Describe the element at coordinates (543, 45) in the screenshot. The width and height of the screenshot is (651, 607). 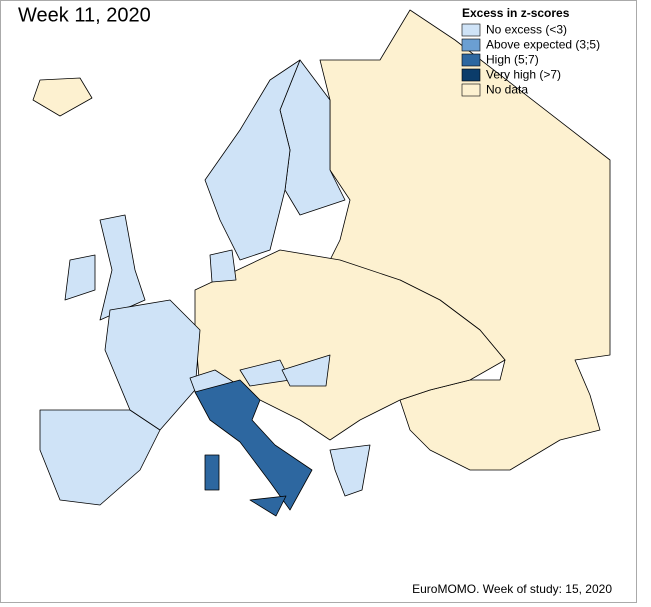
I see `legend-label: Above expected (3;5)` at that location.